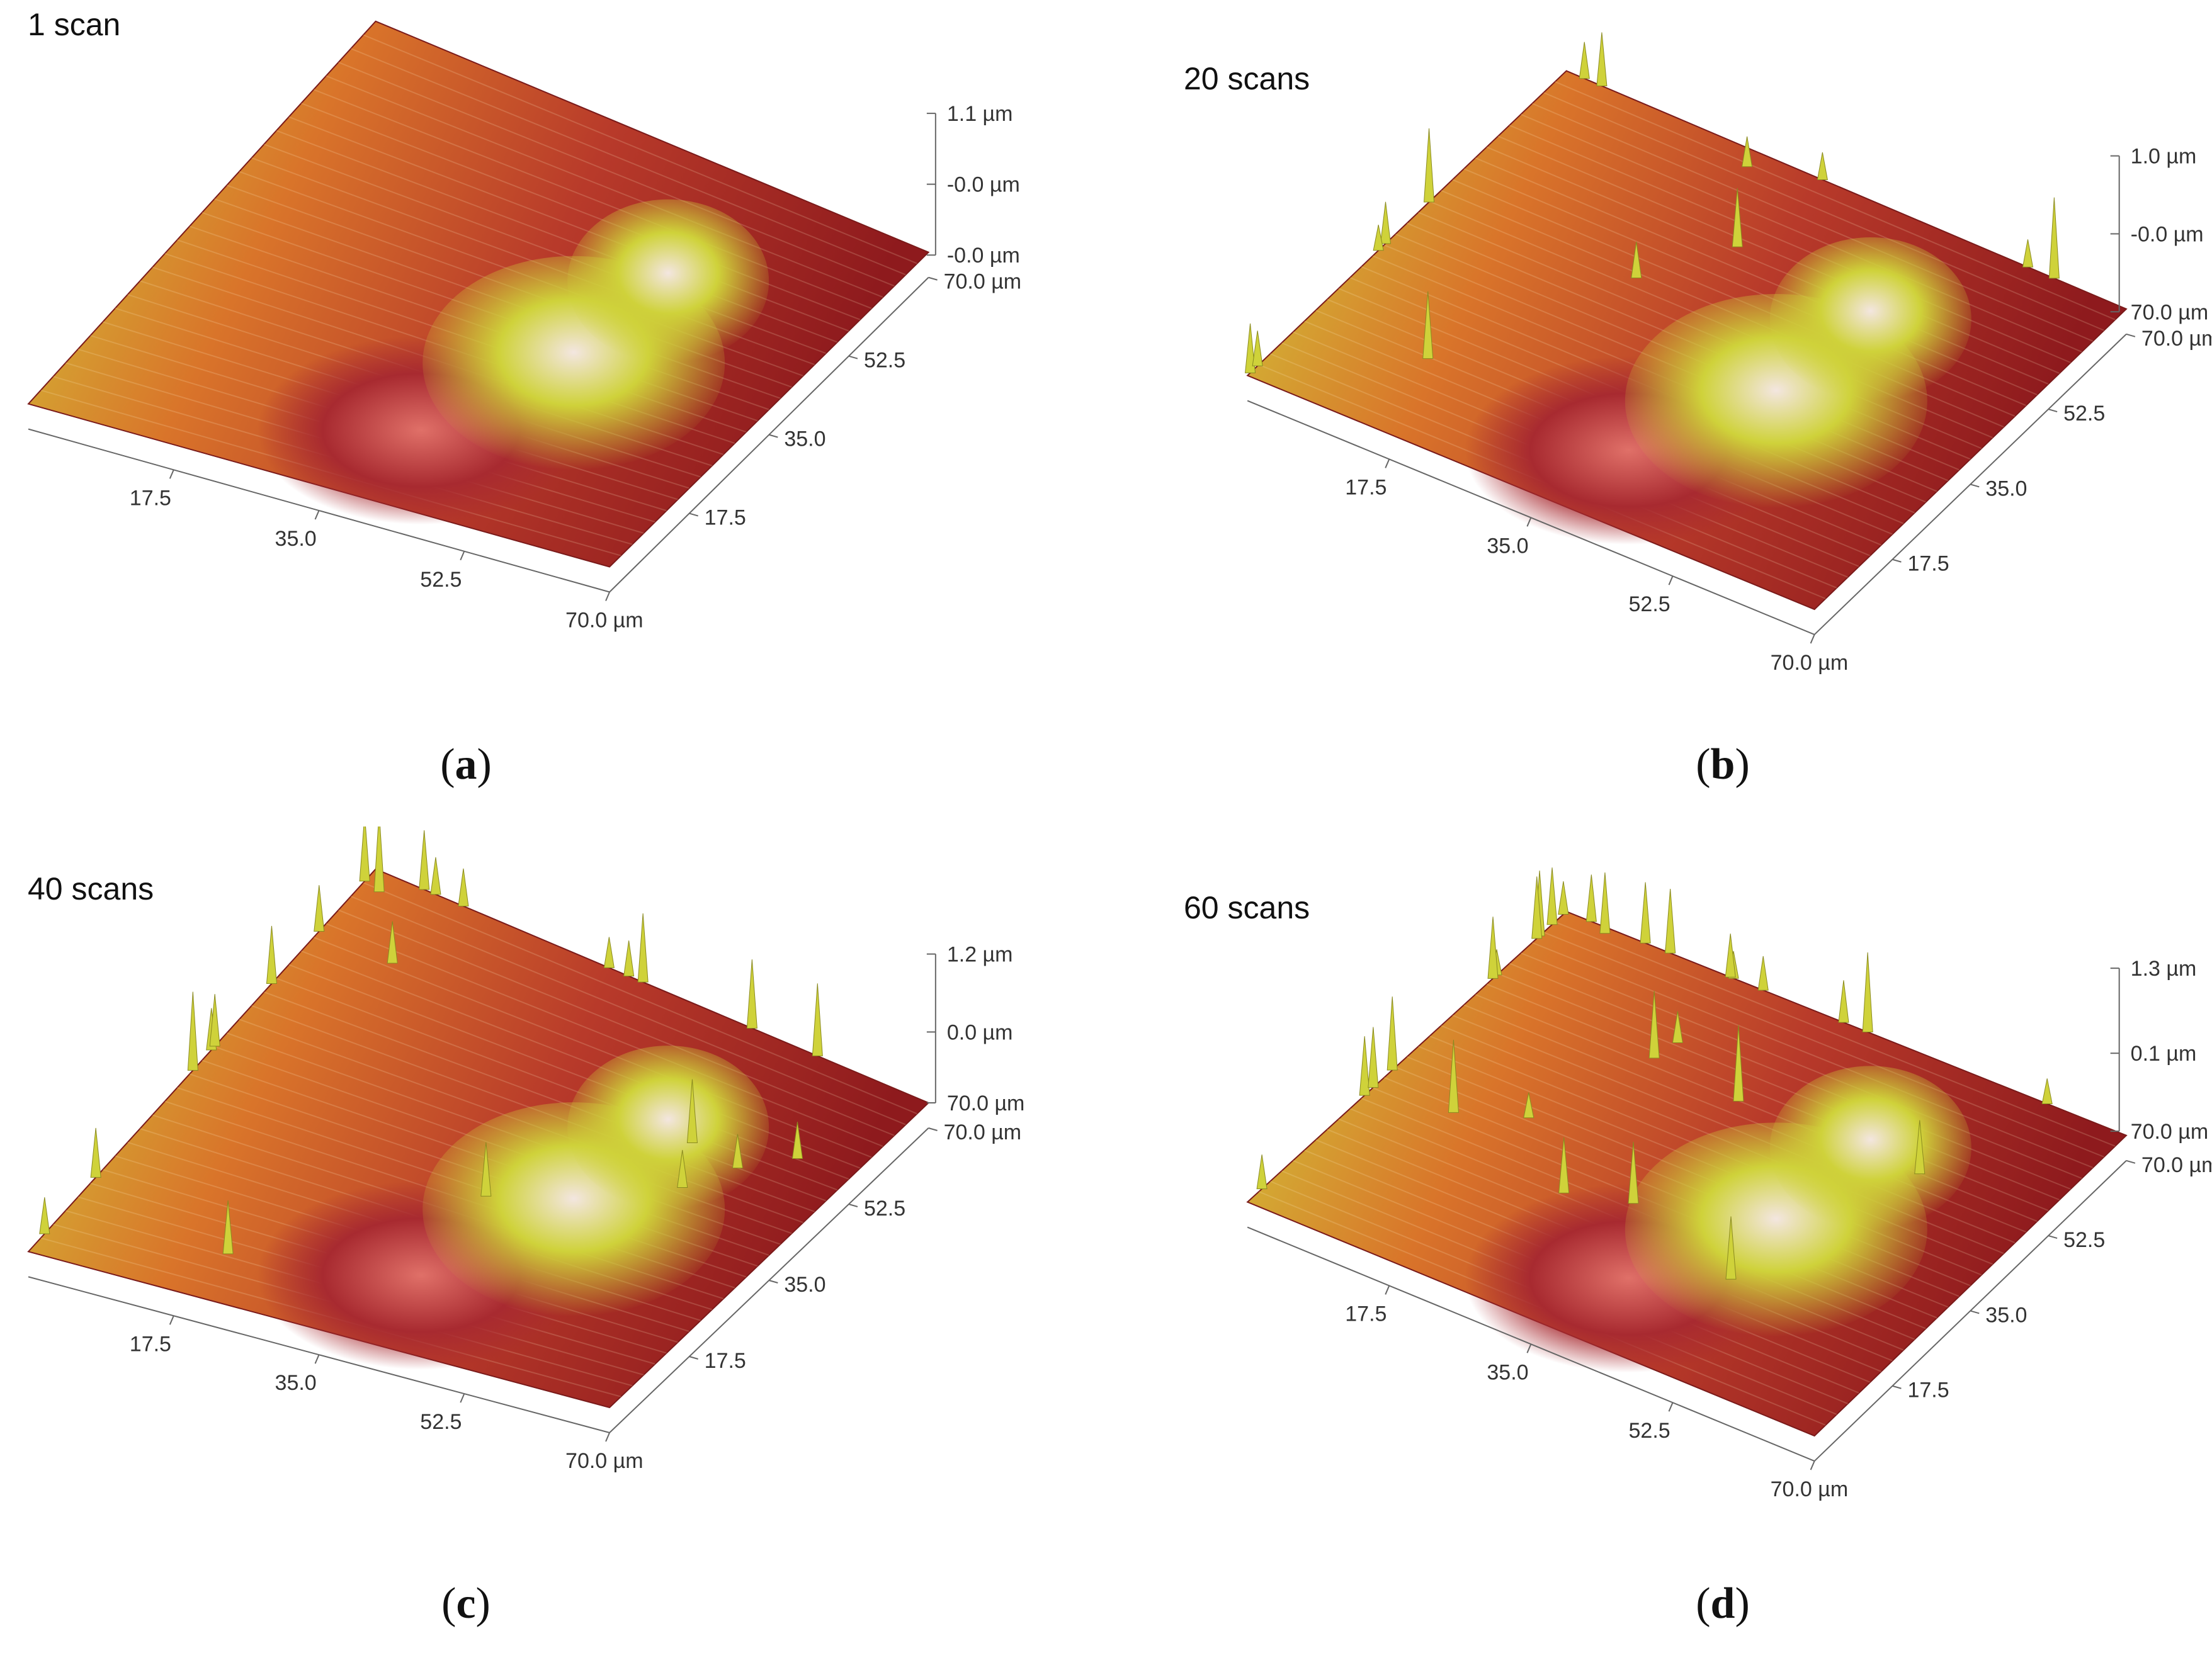  I want to click on panel-title-b: 20 scans, so click(1247, 78).